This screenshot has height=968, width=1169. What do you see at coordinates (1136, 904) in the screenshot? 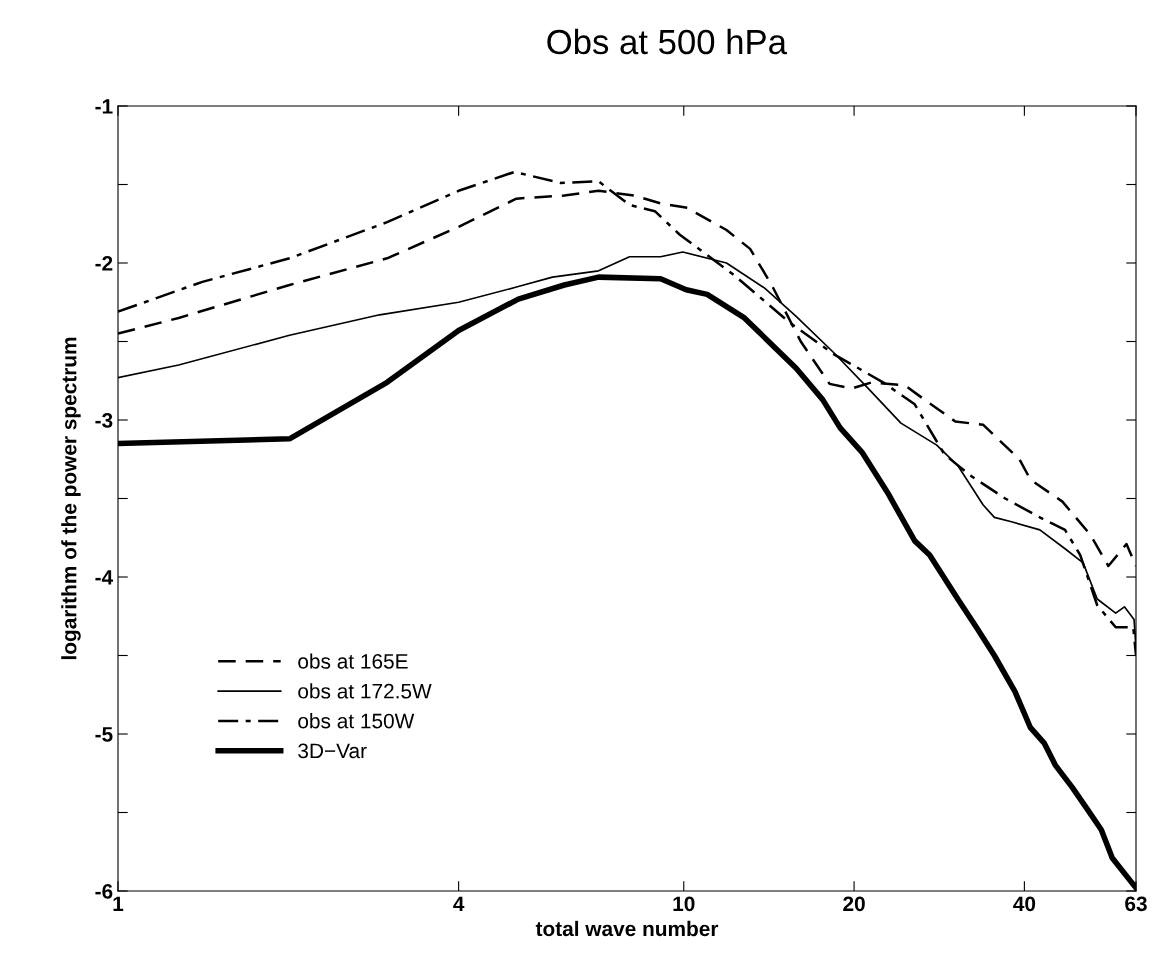
I see `x-tick-label: 63` at bounding box center [1136, 904].